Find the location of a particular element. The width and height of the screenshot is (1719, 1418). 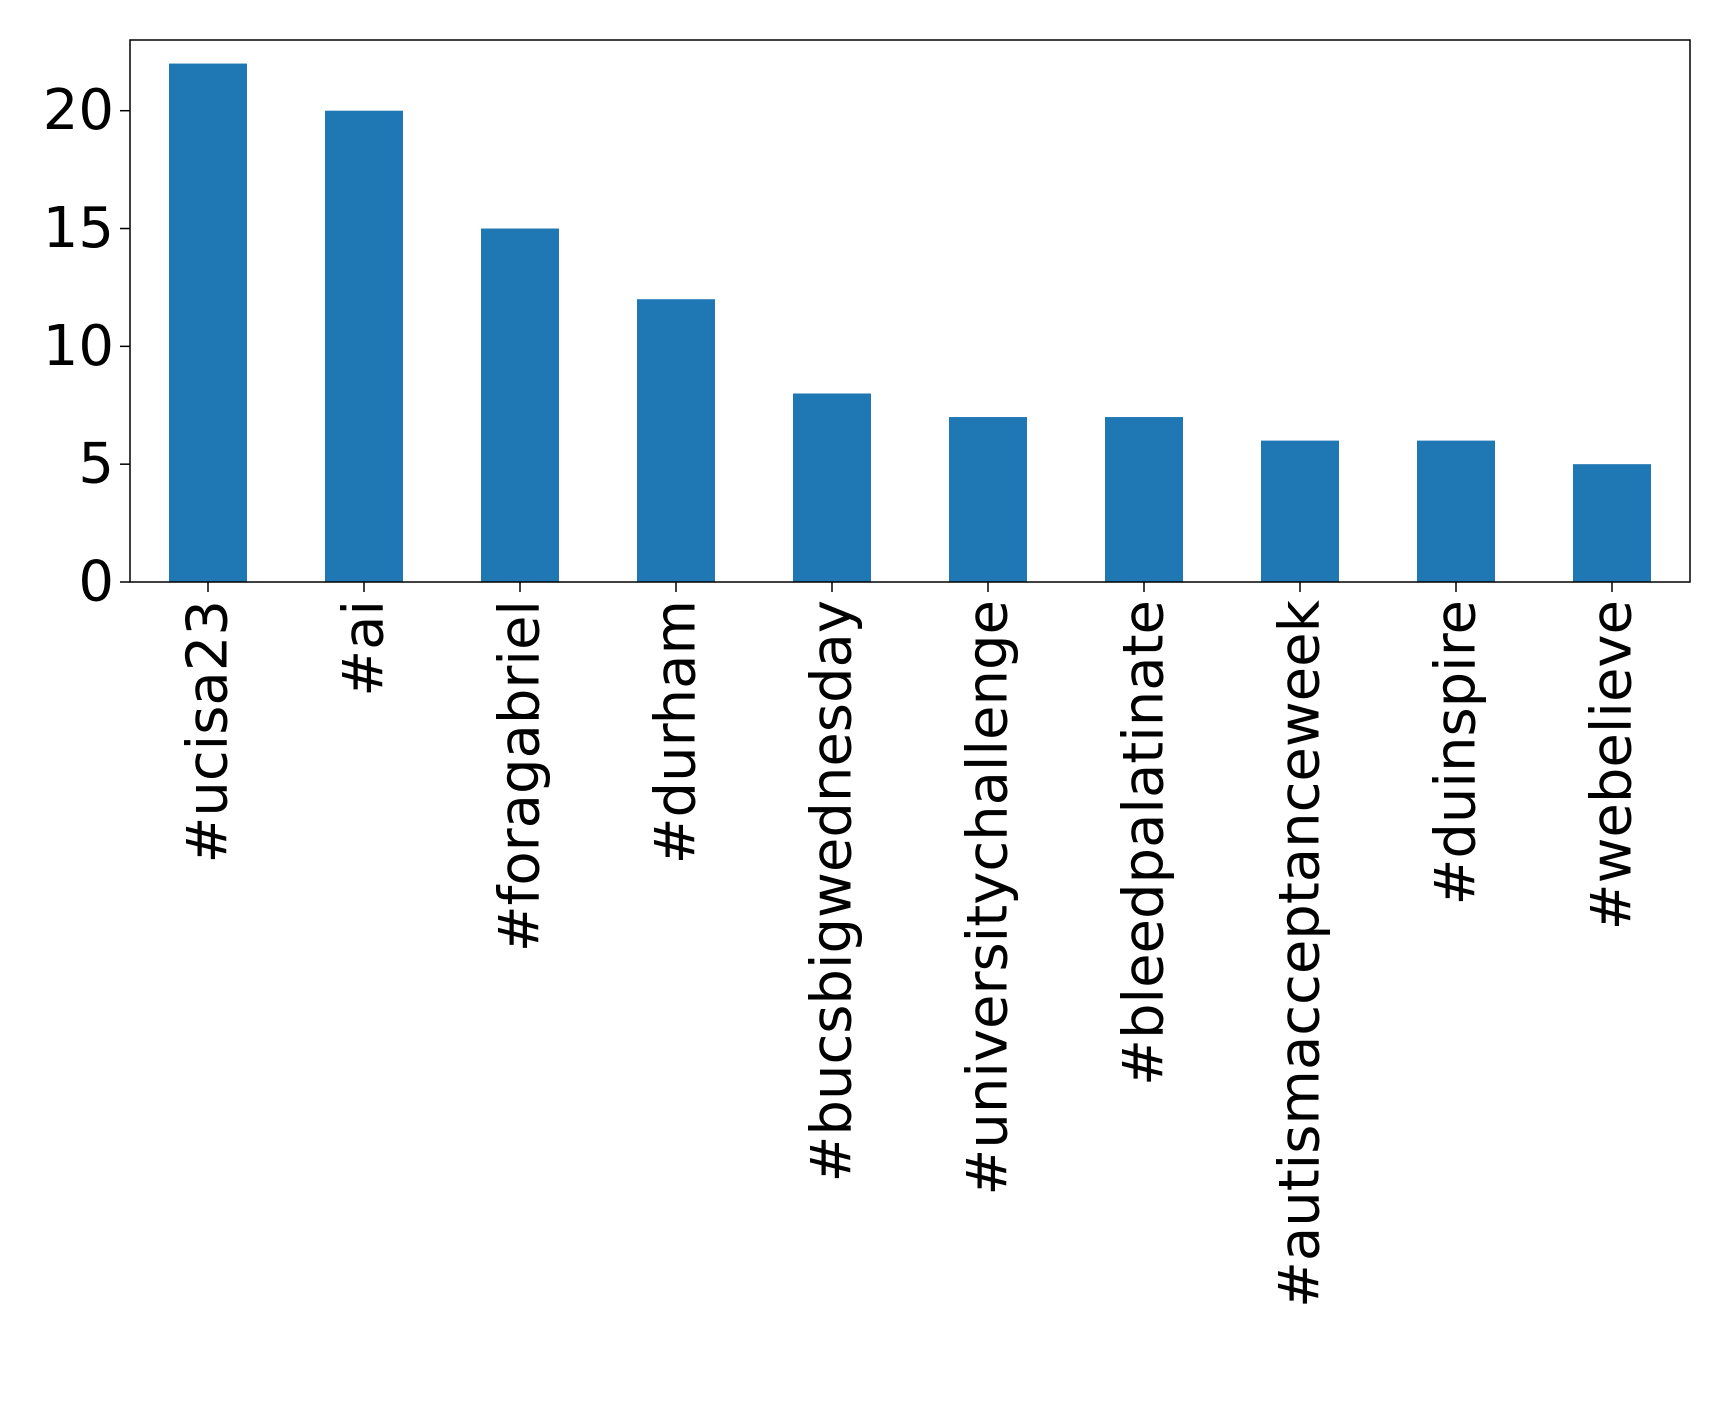

x-tick-label-webelieve: #webelieve is located at coordinates (1612, 765).